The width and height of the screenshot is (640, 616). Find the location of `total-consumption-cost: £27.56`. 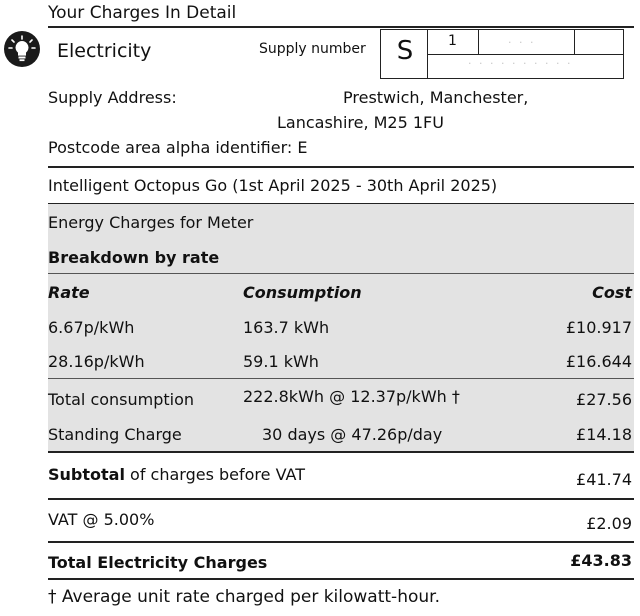

total-consumption-cost: £27.56 is located at coordinates (604, 399).